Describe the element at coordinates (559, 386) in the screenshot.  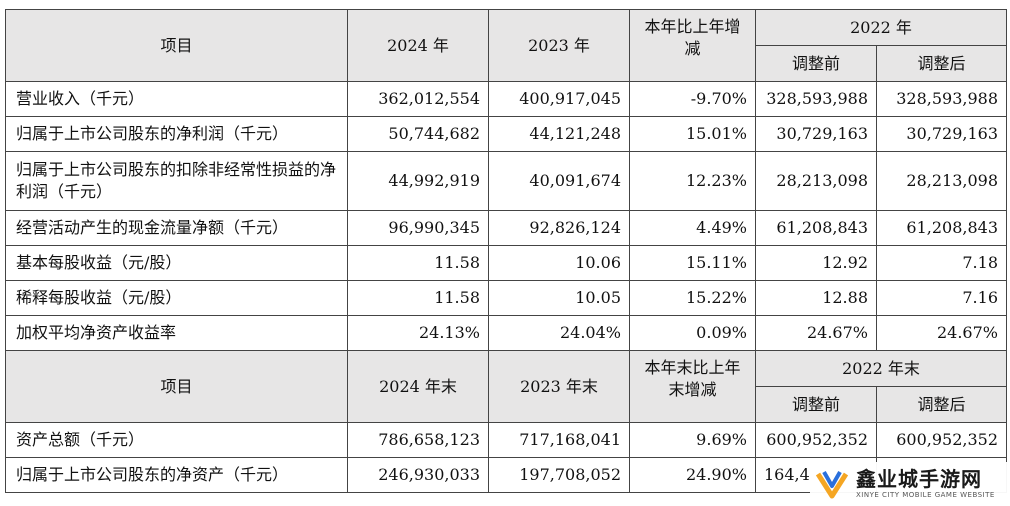
I see `header-2023-end: 2023 年末` at that location.